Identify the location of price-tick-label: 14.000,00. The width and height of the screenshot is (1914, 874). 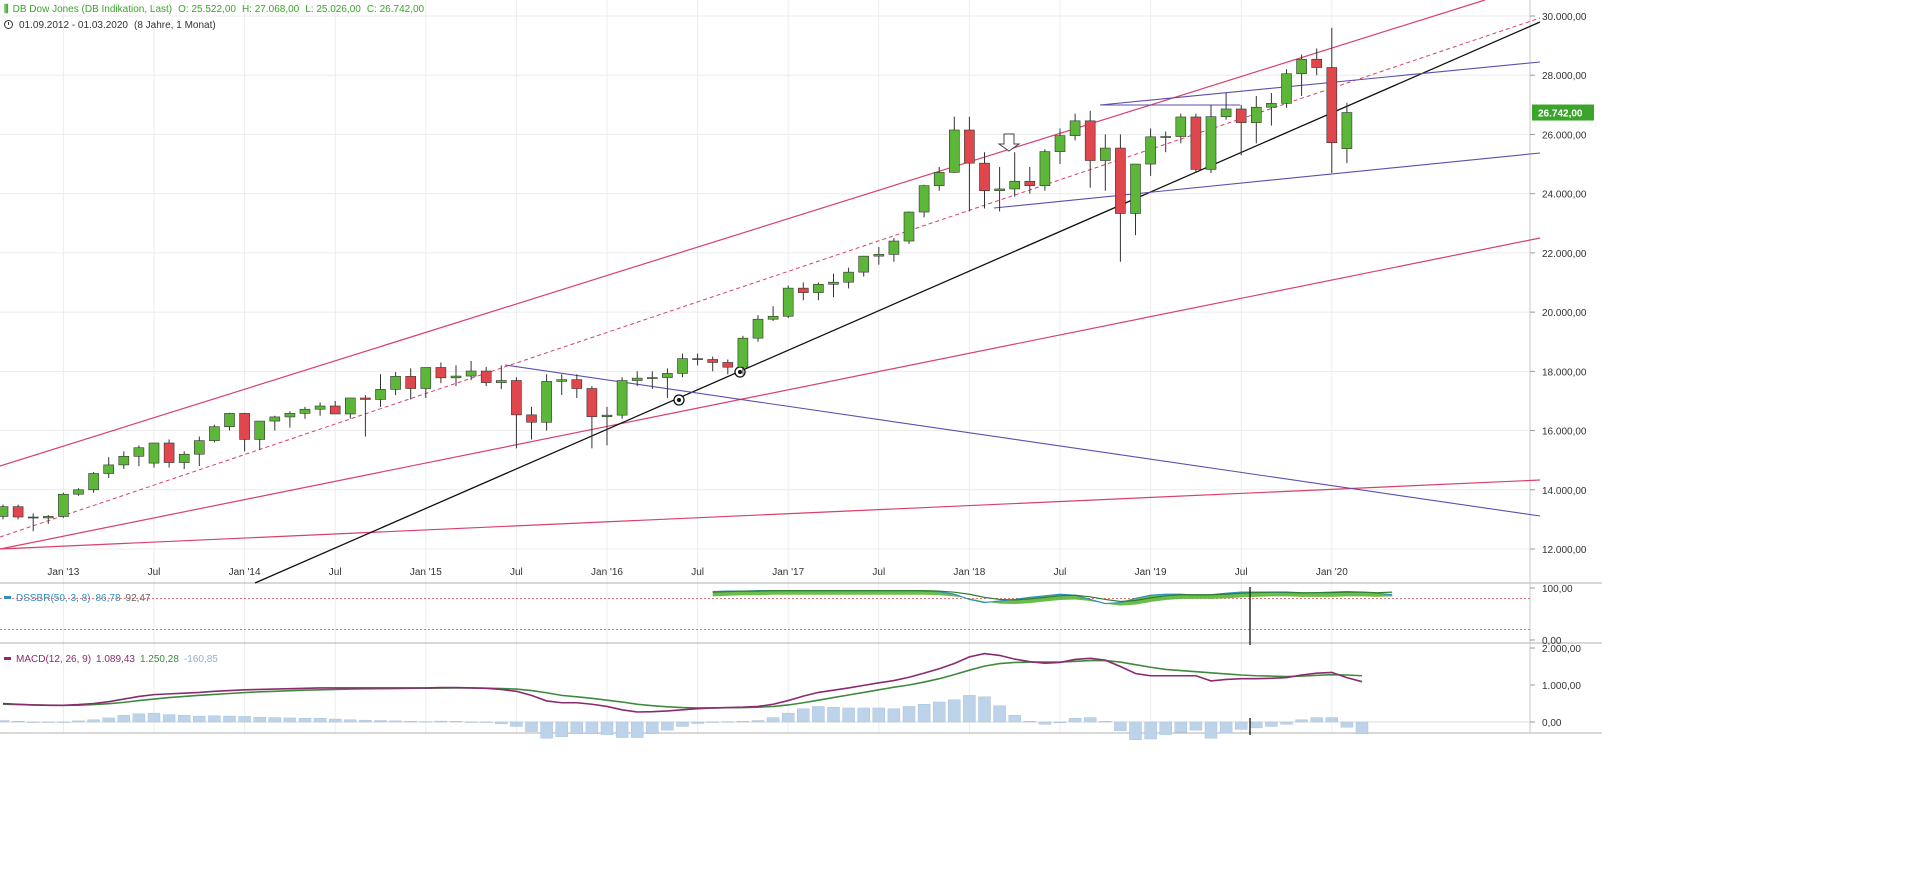
(1564, 491).